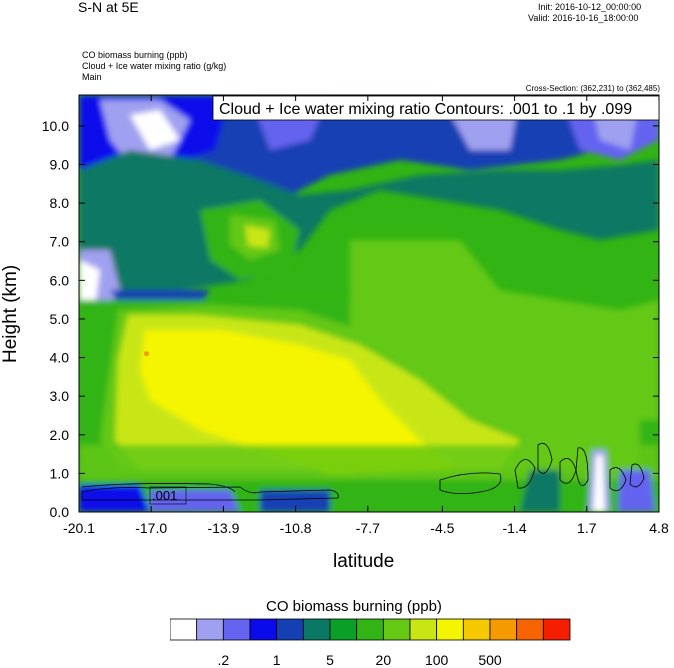 This screenshot has height=668, width=674. What do you see at coordinates (147, 354) in the screenshot?
I see `max-point` at bounding box center [147, 354].